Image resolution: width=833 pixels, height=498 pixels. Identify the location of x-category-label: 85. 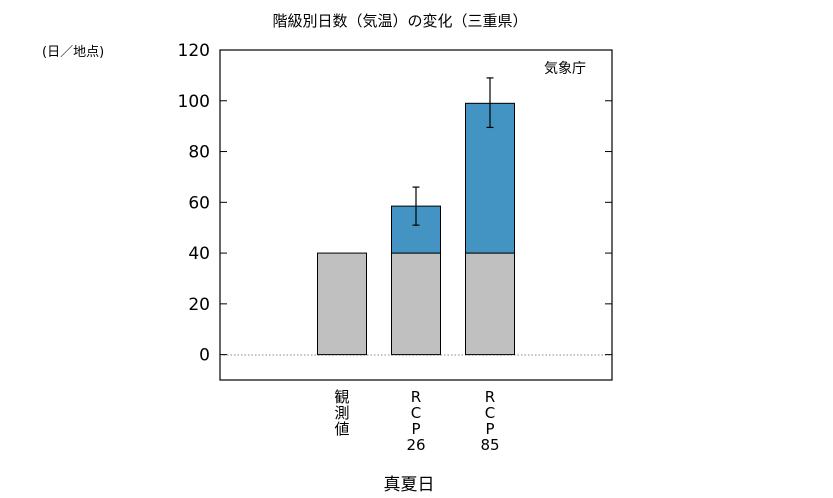
(489, 445).